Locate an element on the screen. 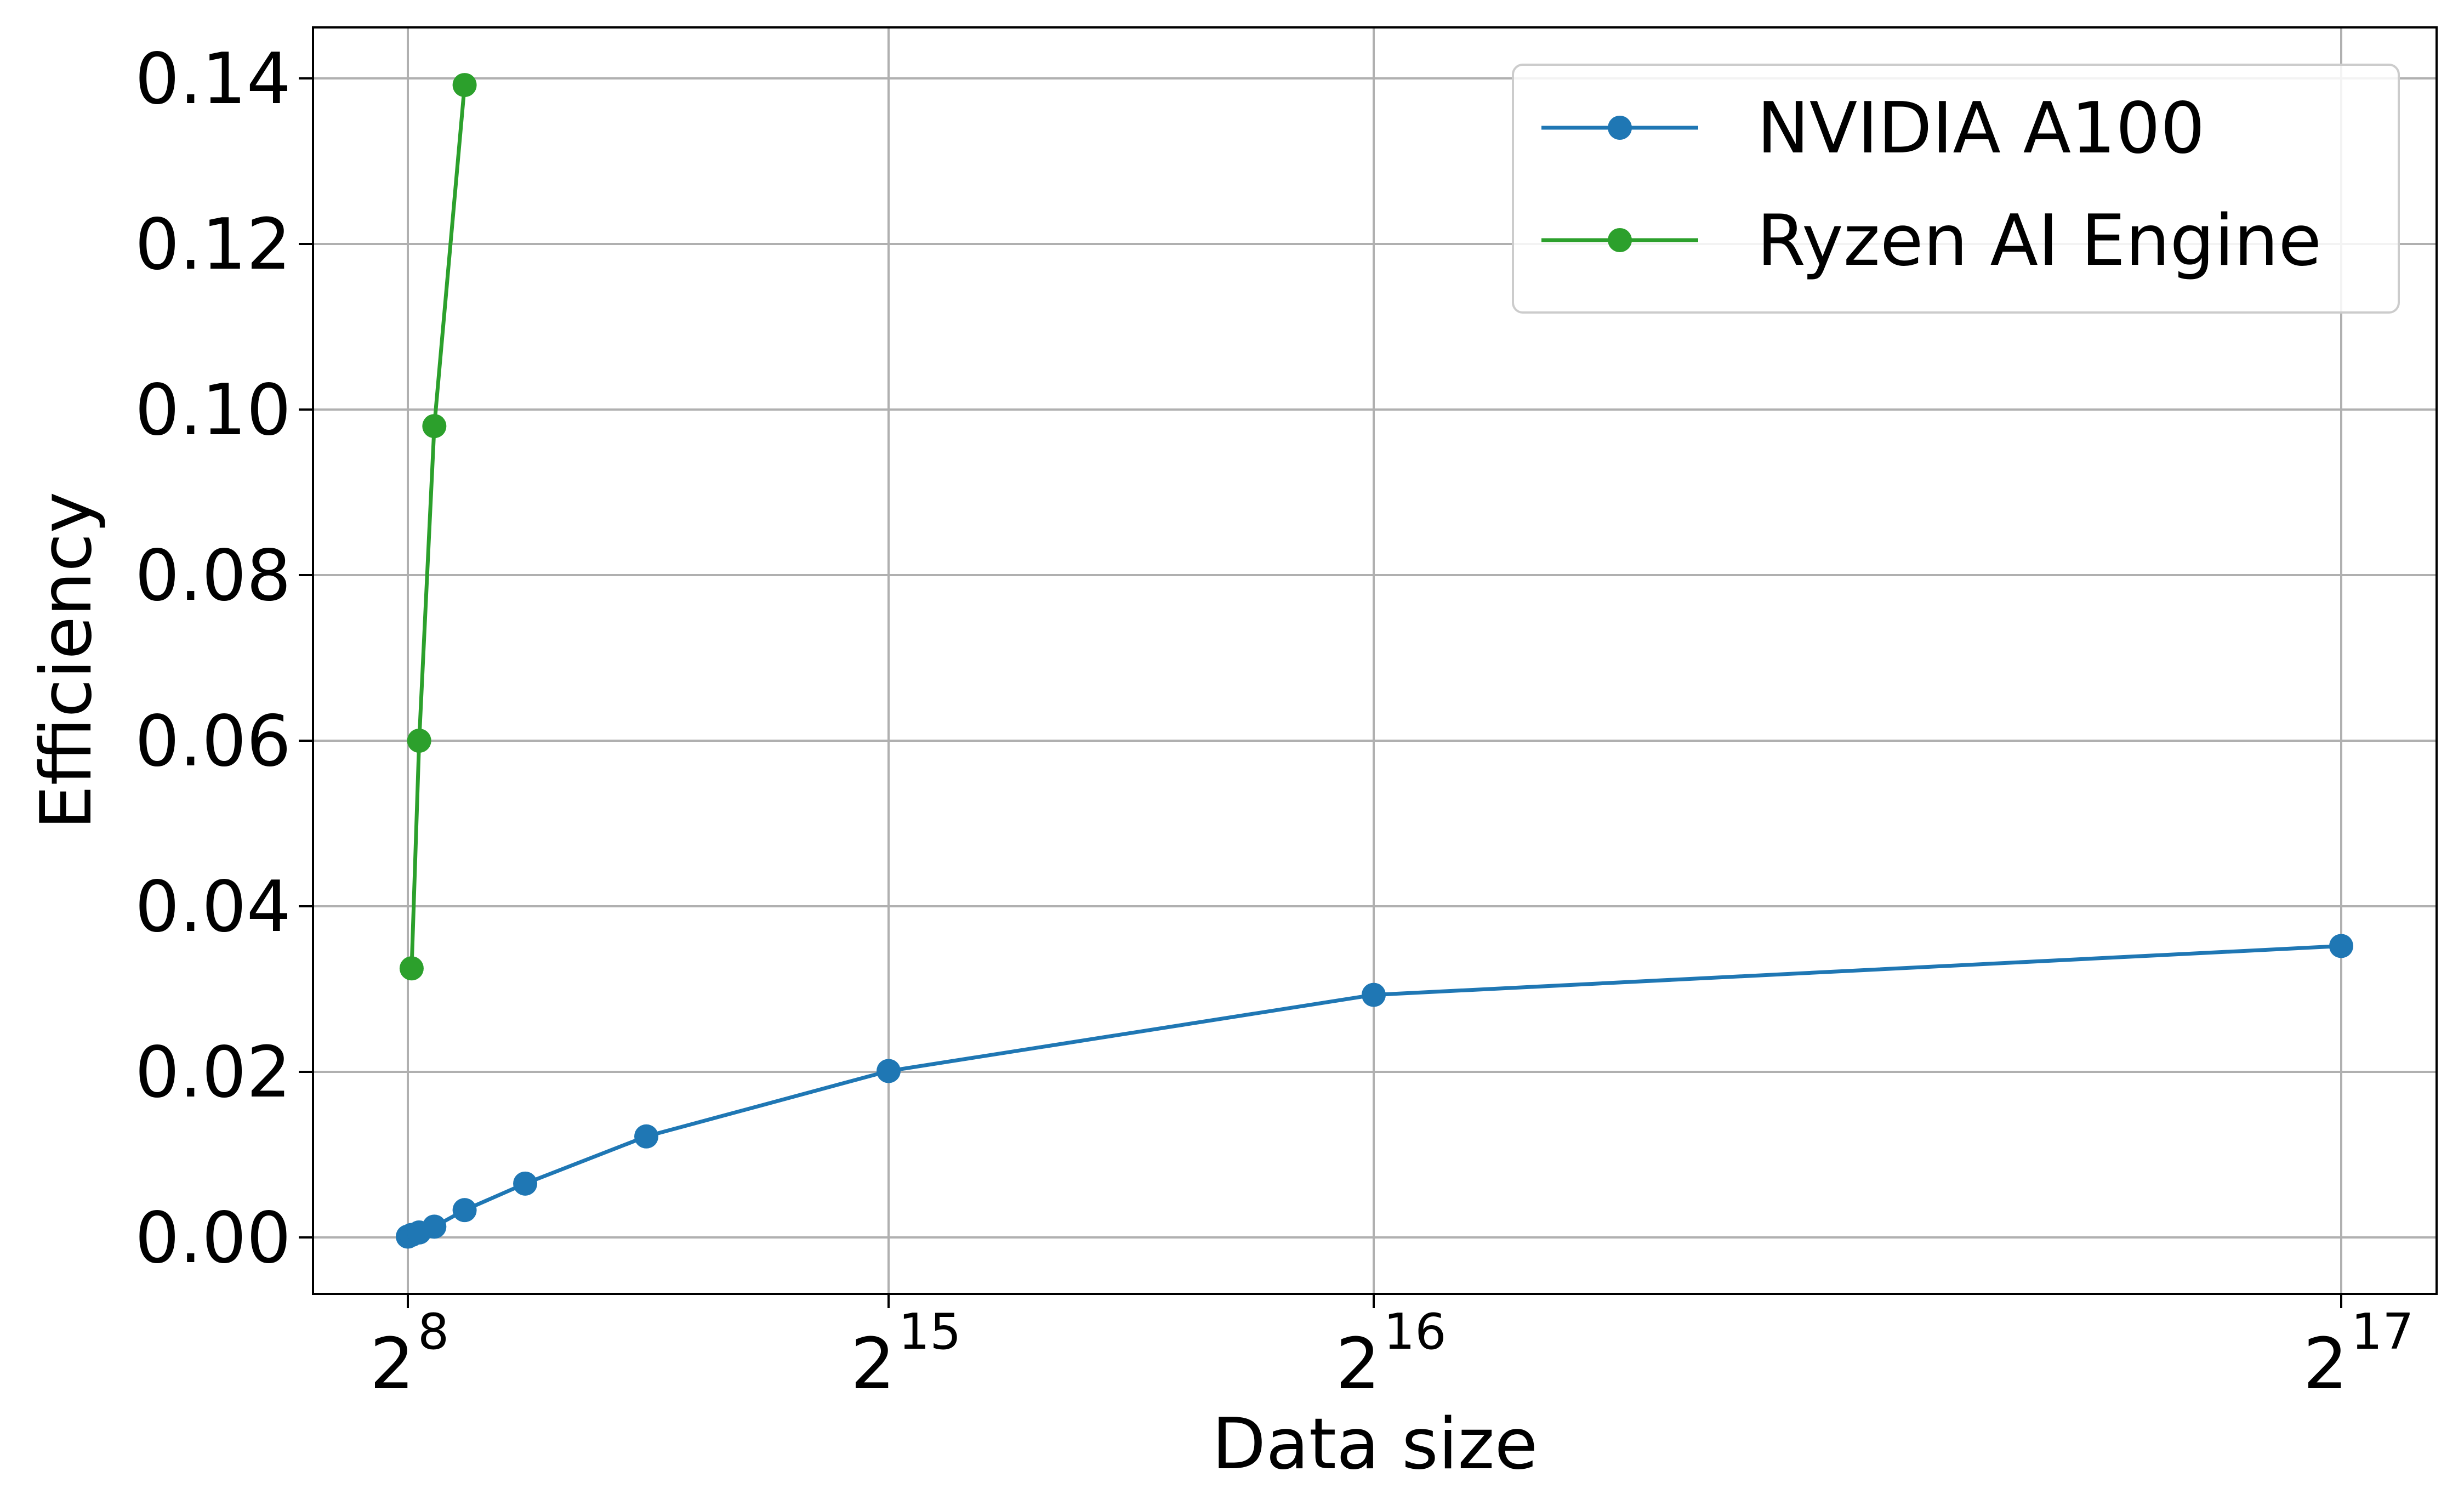 The height and width of the screenshot is (1511, 2464). y-tick-label: 0.10 is located at coordinates (213, 410).